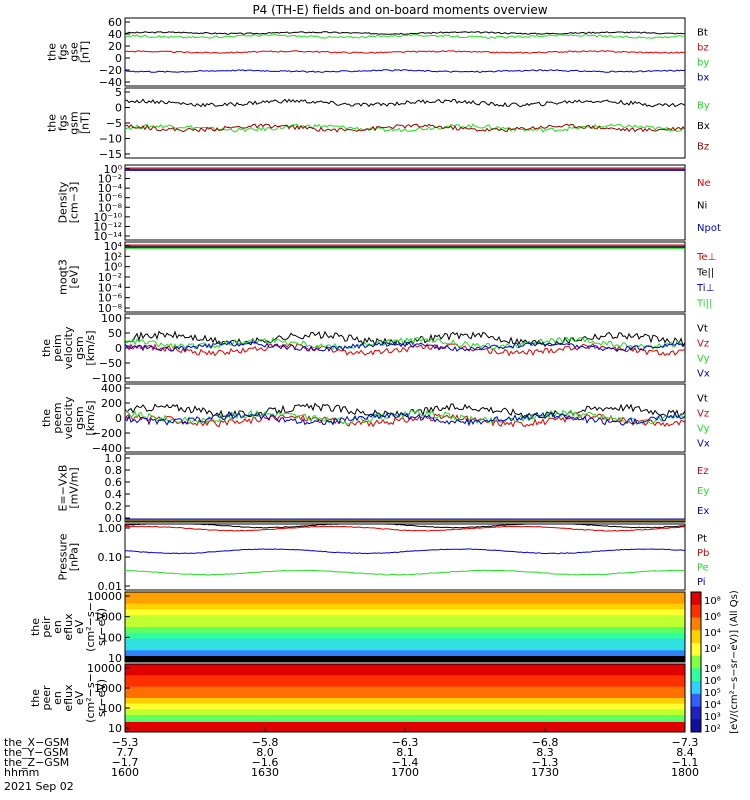 The width and height of the screenshot is (750, 800). What do you see at coordinates (703, 63) in the screenshot?
I see `legend-entry: by` at bounding box center [703, 63].